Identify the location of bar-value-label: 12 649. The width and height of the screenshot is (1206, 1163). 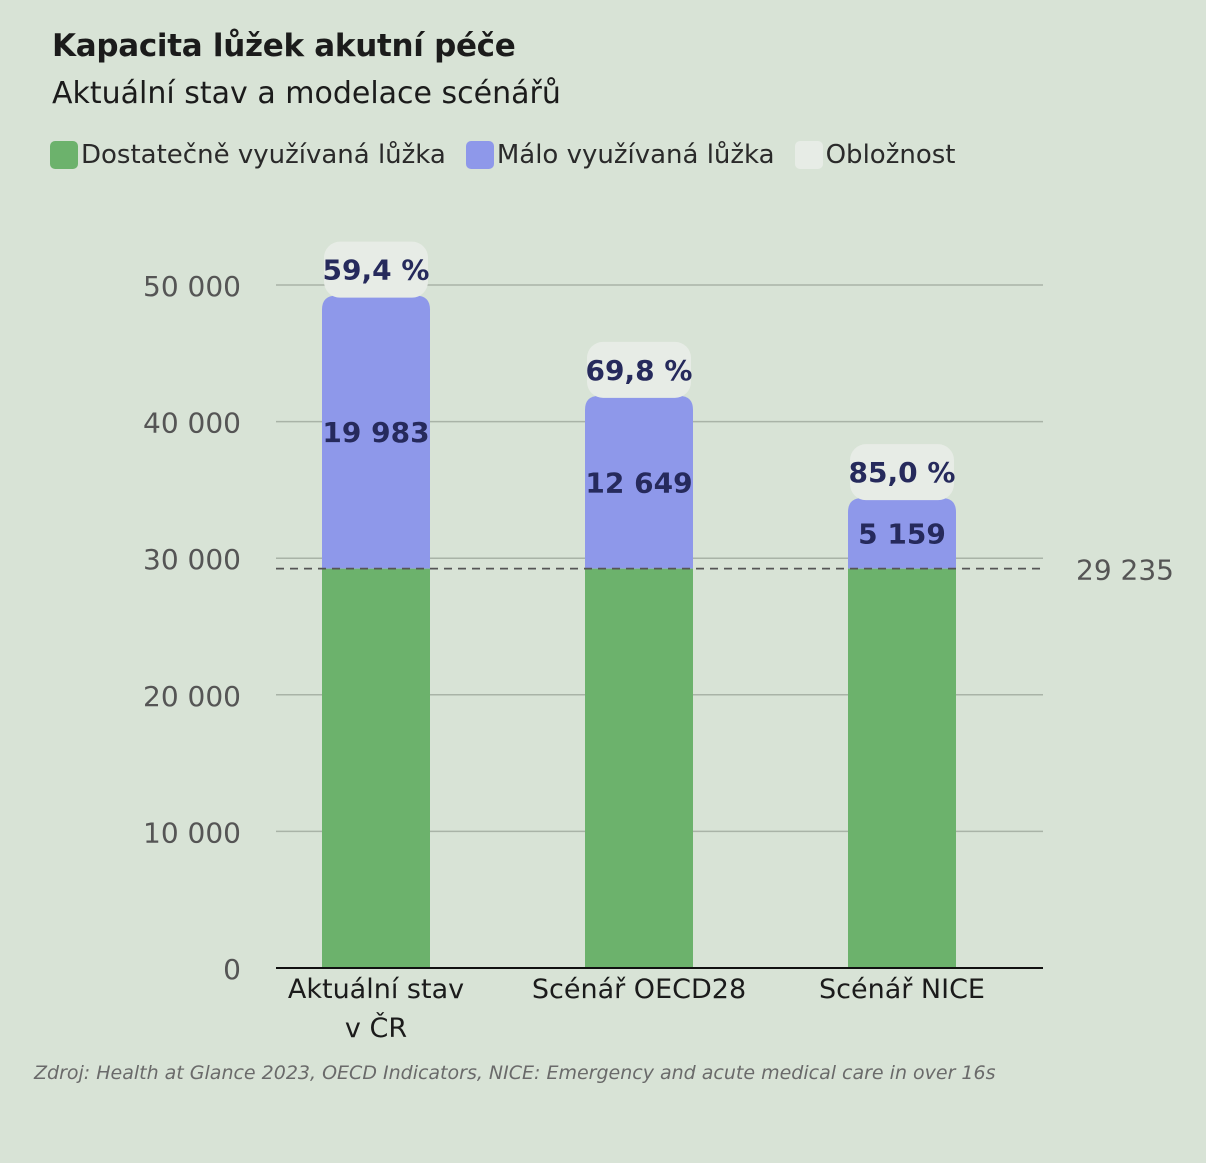
(638, 482).